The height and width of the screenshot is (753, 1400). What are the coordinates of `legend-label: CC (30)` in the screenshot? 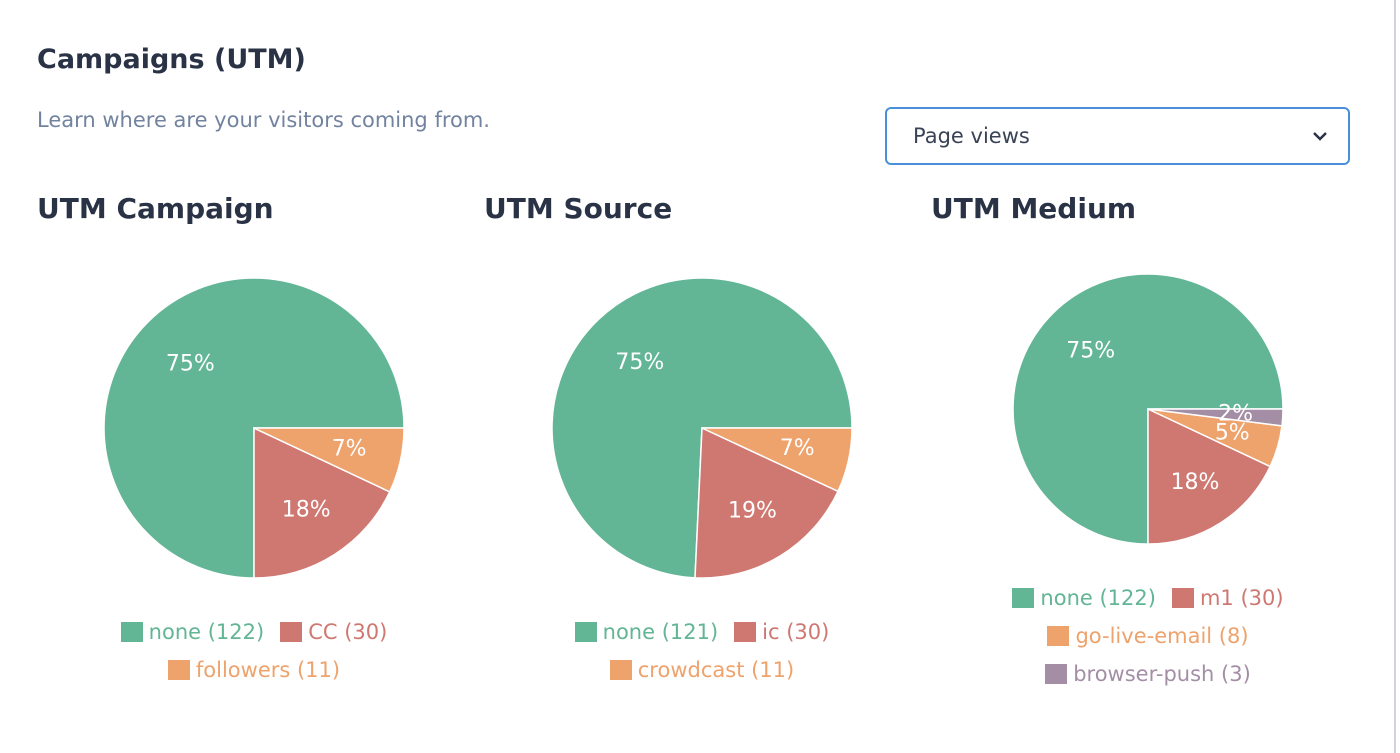 It's located at (348, 632).